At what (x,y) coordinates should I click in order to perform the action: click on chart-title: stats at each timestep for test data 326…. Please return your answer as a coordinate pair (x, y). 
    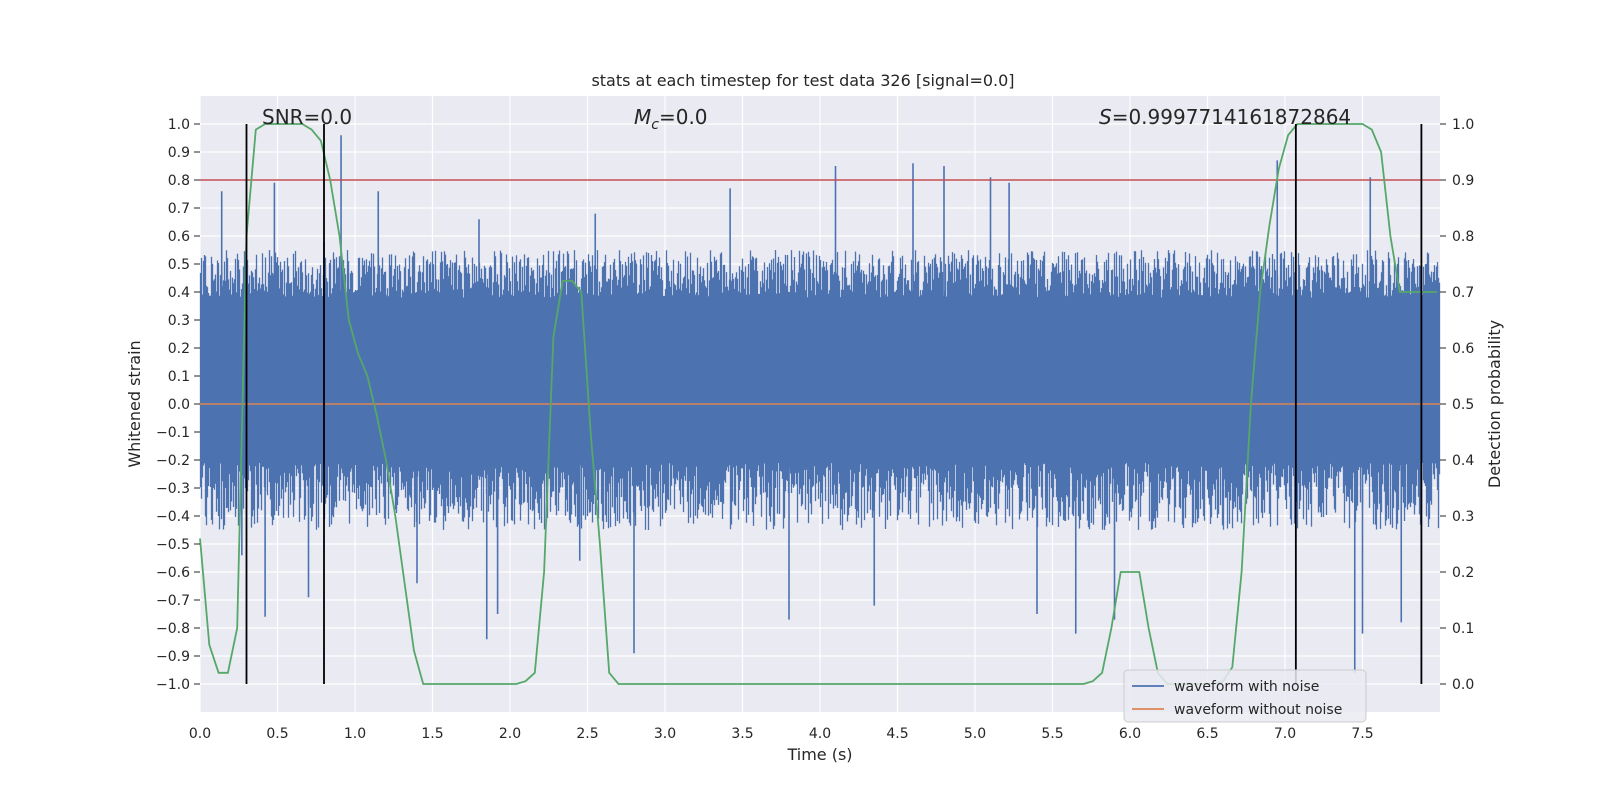
    Looking at the image, I should click on (802, 80).